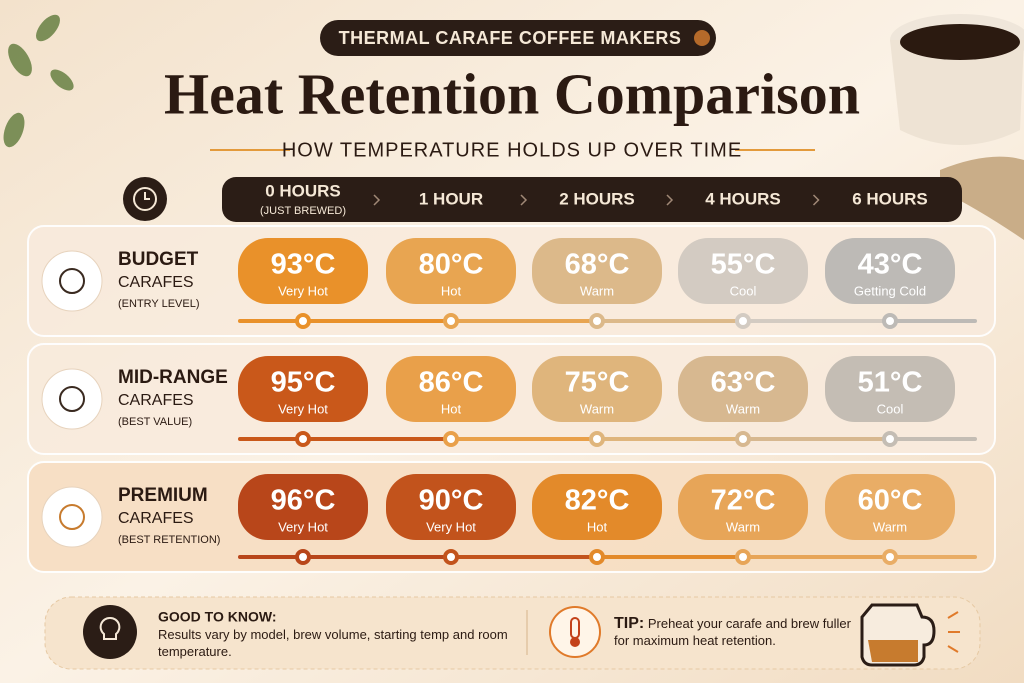 Image resolution: width=1024 pixels, height=683 pixels. What do you see at coordinates (890, 198) in the screenshot?
I see `column-label: 6 HOURS` at bounding box center [890, 198].